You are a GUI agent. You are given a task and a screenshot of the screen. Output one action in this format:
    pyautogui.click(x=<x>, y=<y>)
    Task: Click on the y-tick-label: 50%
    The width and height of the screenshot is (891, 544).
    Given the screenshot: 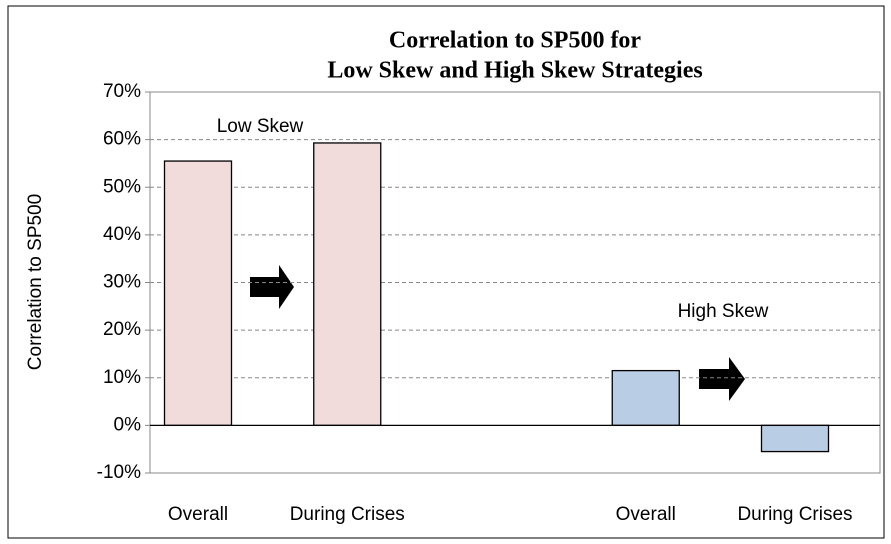 What is the action you would take?
    pyautogui.click(x=122, y=186)
    